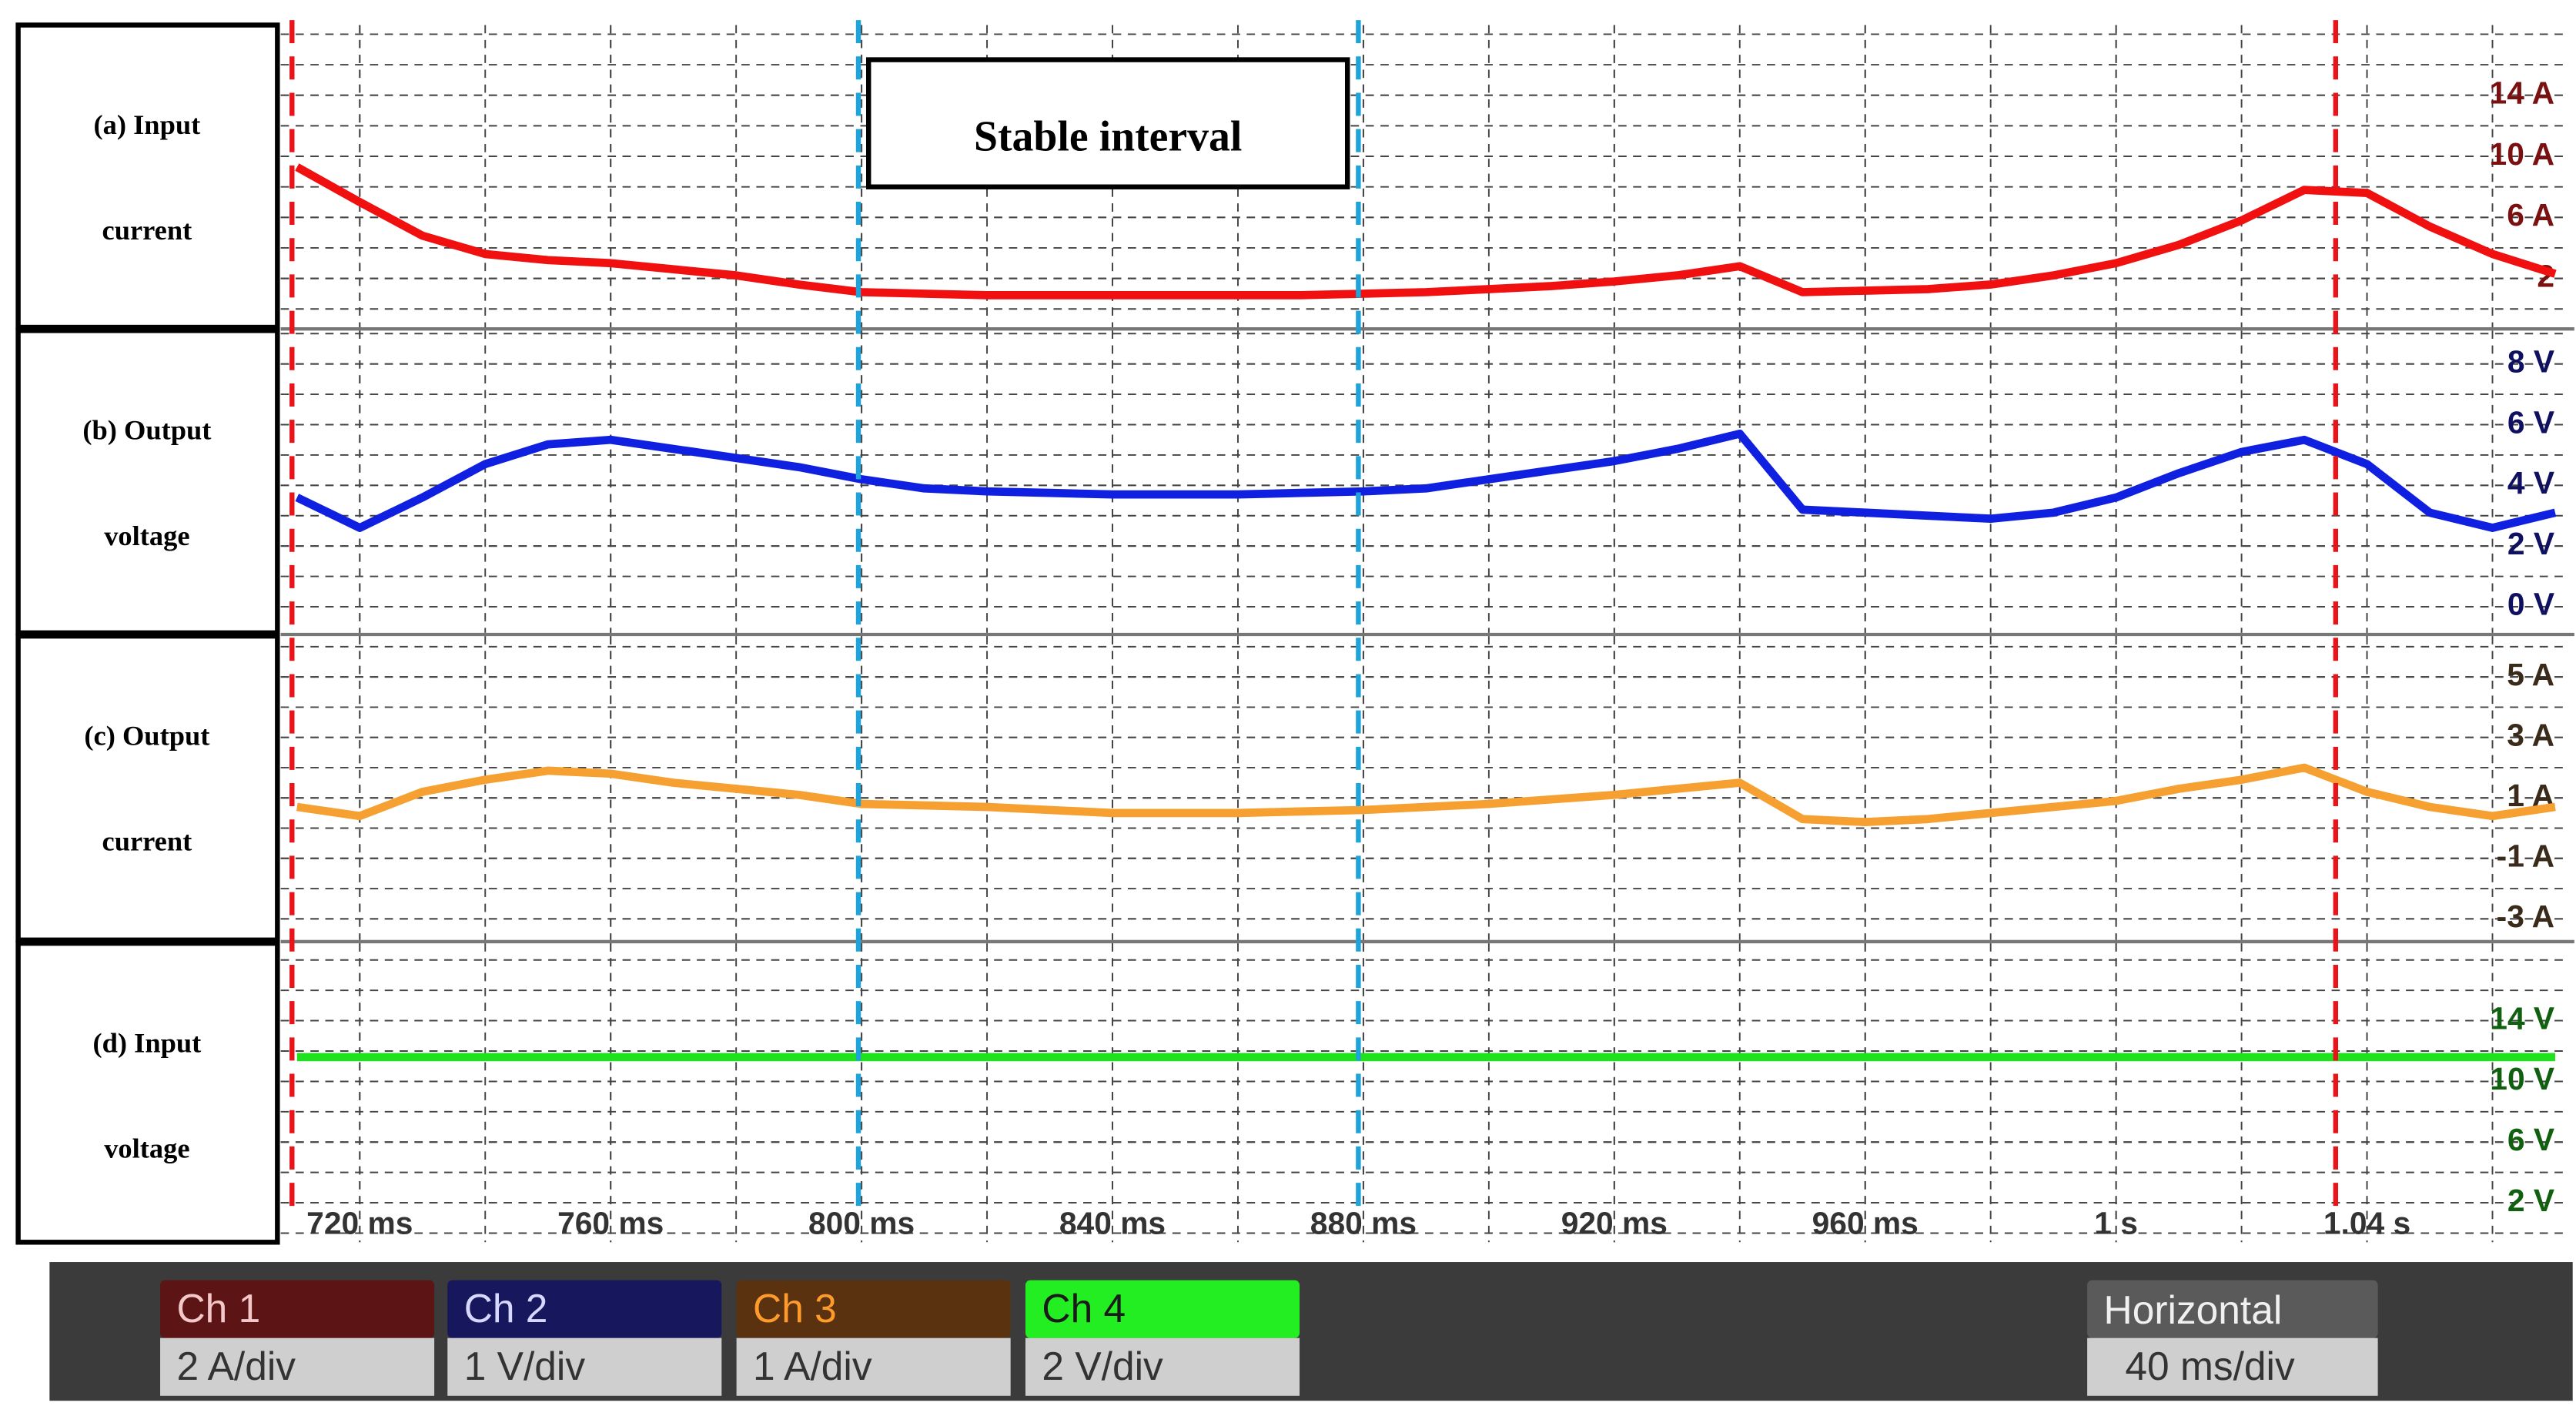 The width and height of the screenshot is (2576, 1406). Describe the element at coordinates (2525, 917) in the screenshot. I see `y-tick-label: -3 A` at that location.